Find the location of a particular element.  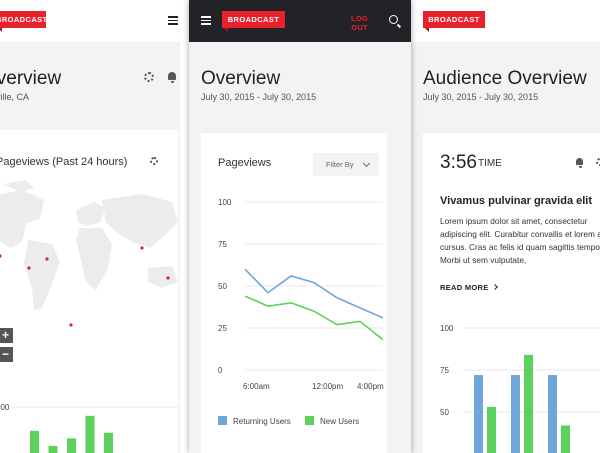

y-tick-label: 0 is located at coordinates (220, 370).